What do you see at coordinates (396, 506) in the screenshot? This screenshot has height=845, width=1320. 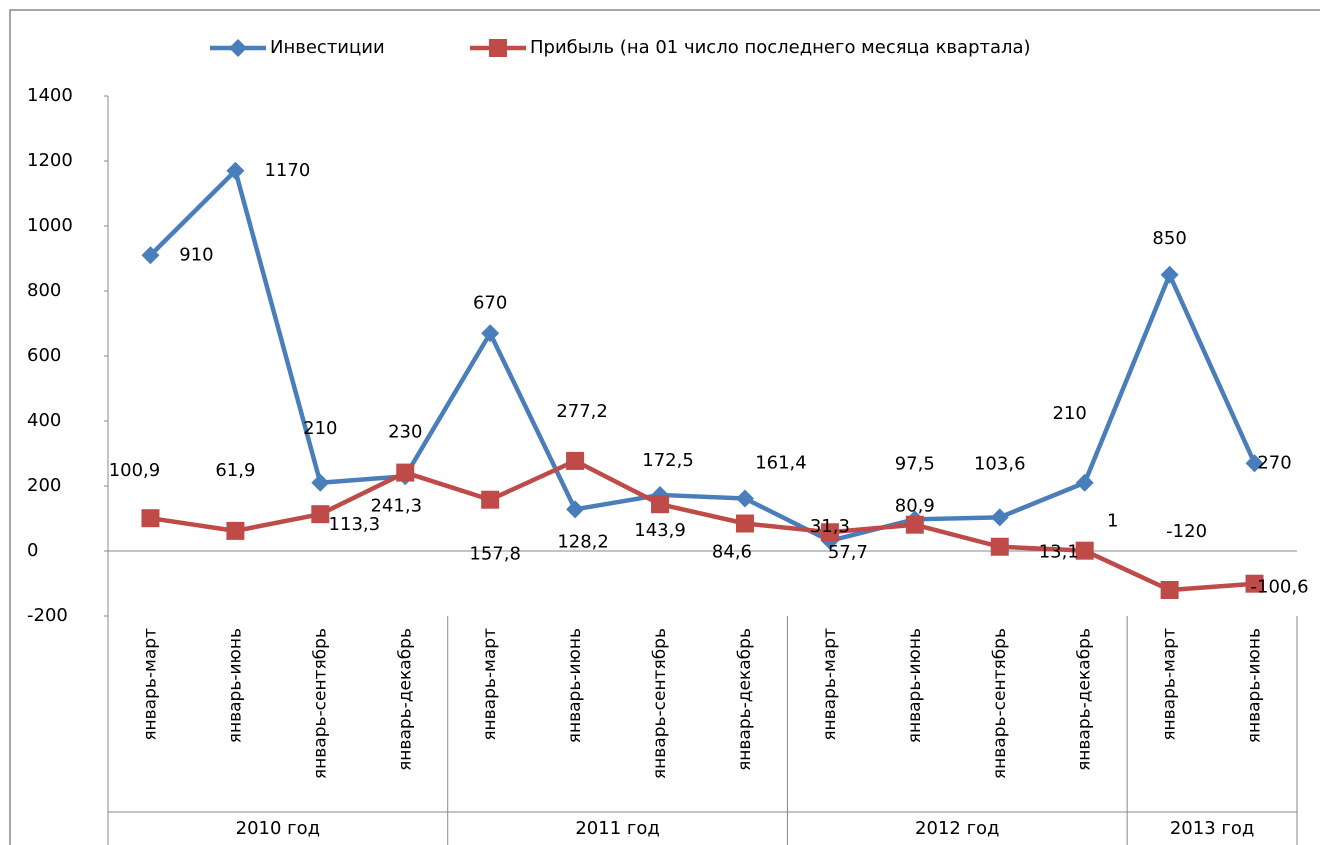 I see `data-label: 241,3` at bounding box center [396, 506].